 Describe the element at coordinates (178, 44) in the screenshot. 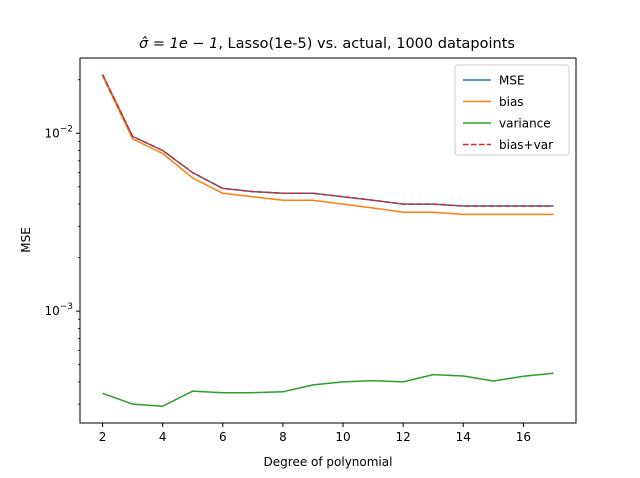

I see `chart-title-symbol: σ̂ = 1e − 1` at that location.